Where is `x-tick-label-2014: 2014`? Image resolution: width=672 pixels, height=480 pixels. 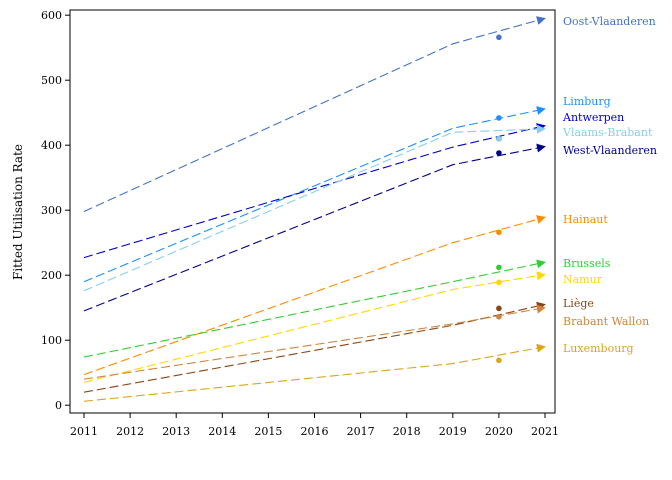 x-tick-label-2014: 2014 is located at coordinates (222, 431).